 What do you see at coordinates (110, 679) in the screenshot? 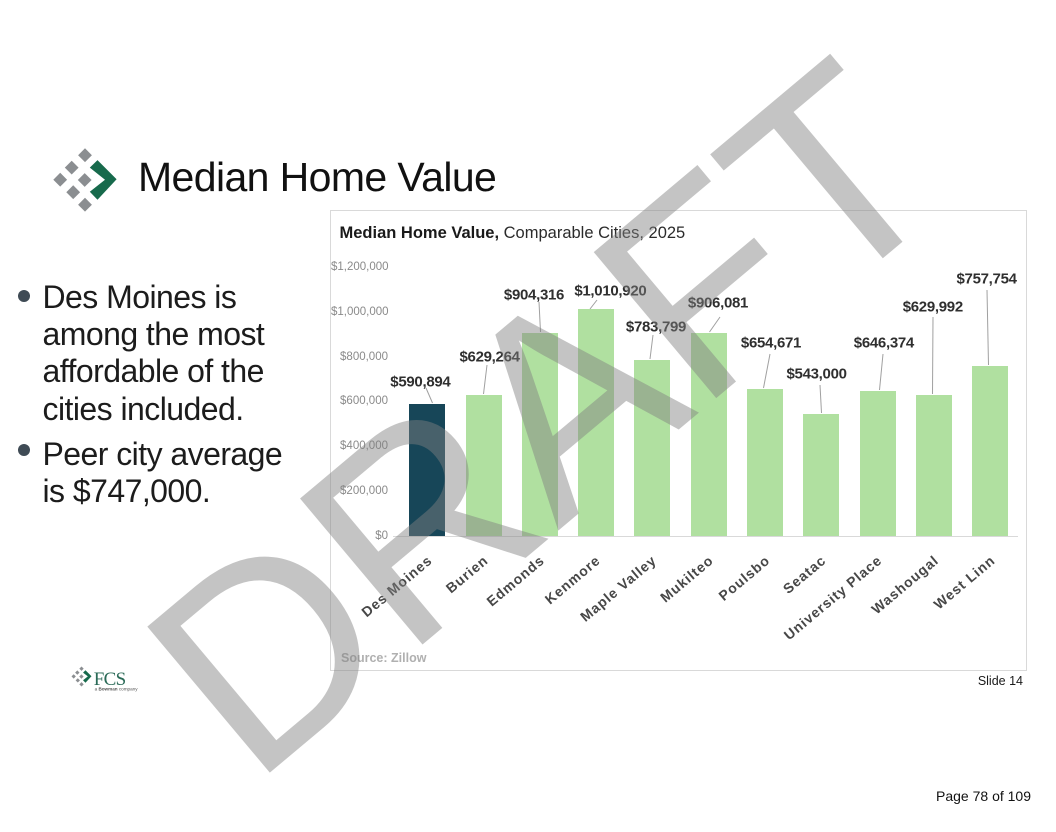
I see `svg-text: FCS` at bounding box center [110, 679].